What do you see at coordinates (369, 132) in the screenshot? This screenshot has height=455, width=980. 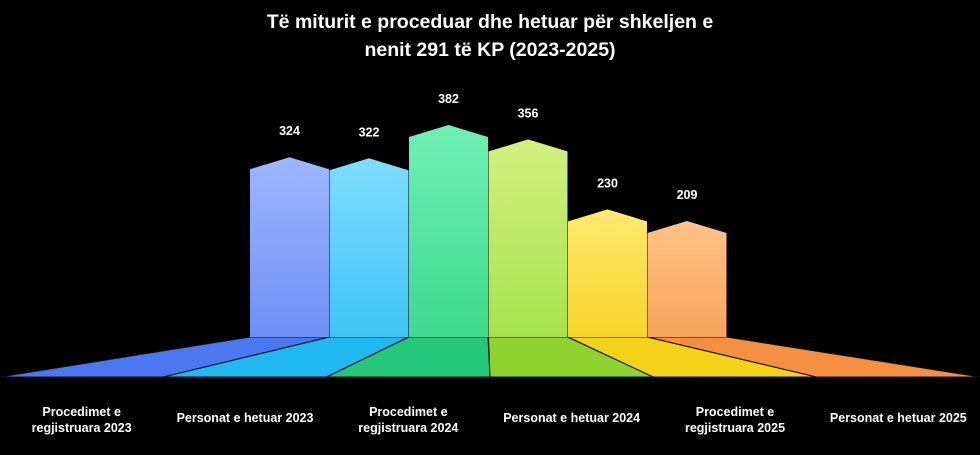 I see `value-label: 322` at bounding box center [369, 132].